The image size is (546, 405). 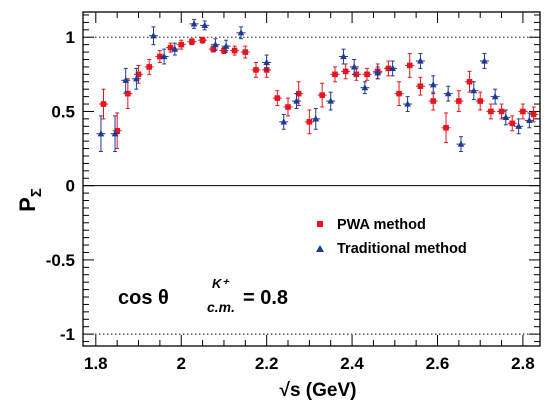 I want to click on x-tick-label: 2.6, so click(x=438, y=363).